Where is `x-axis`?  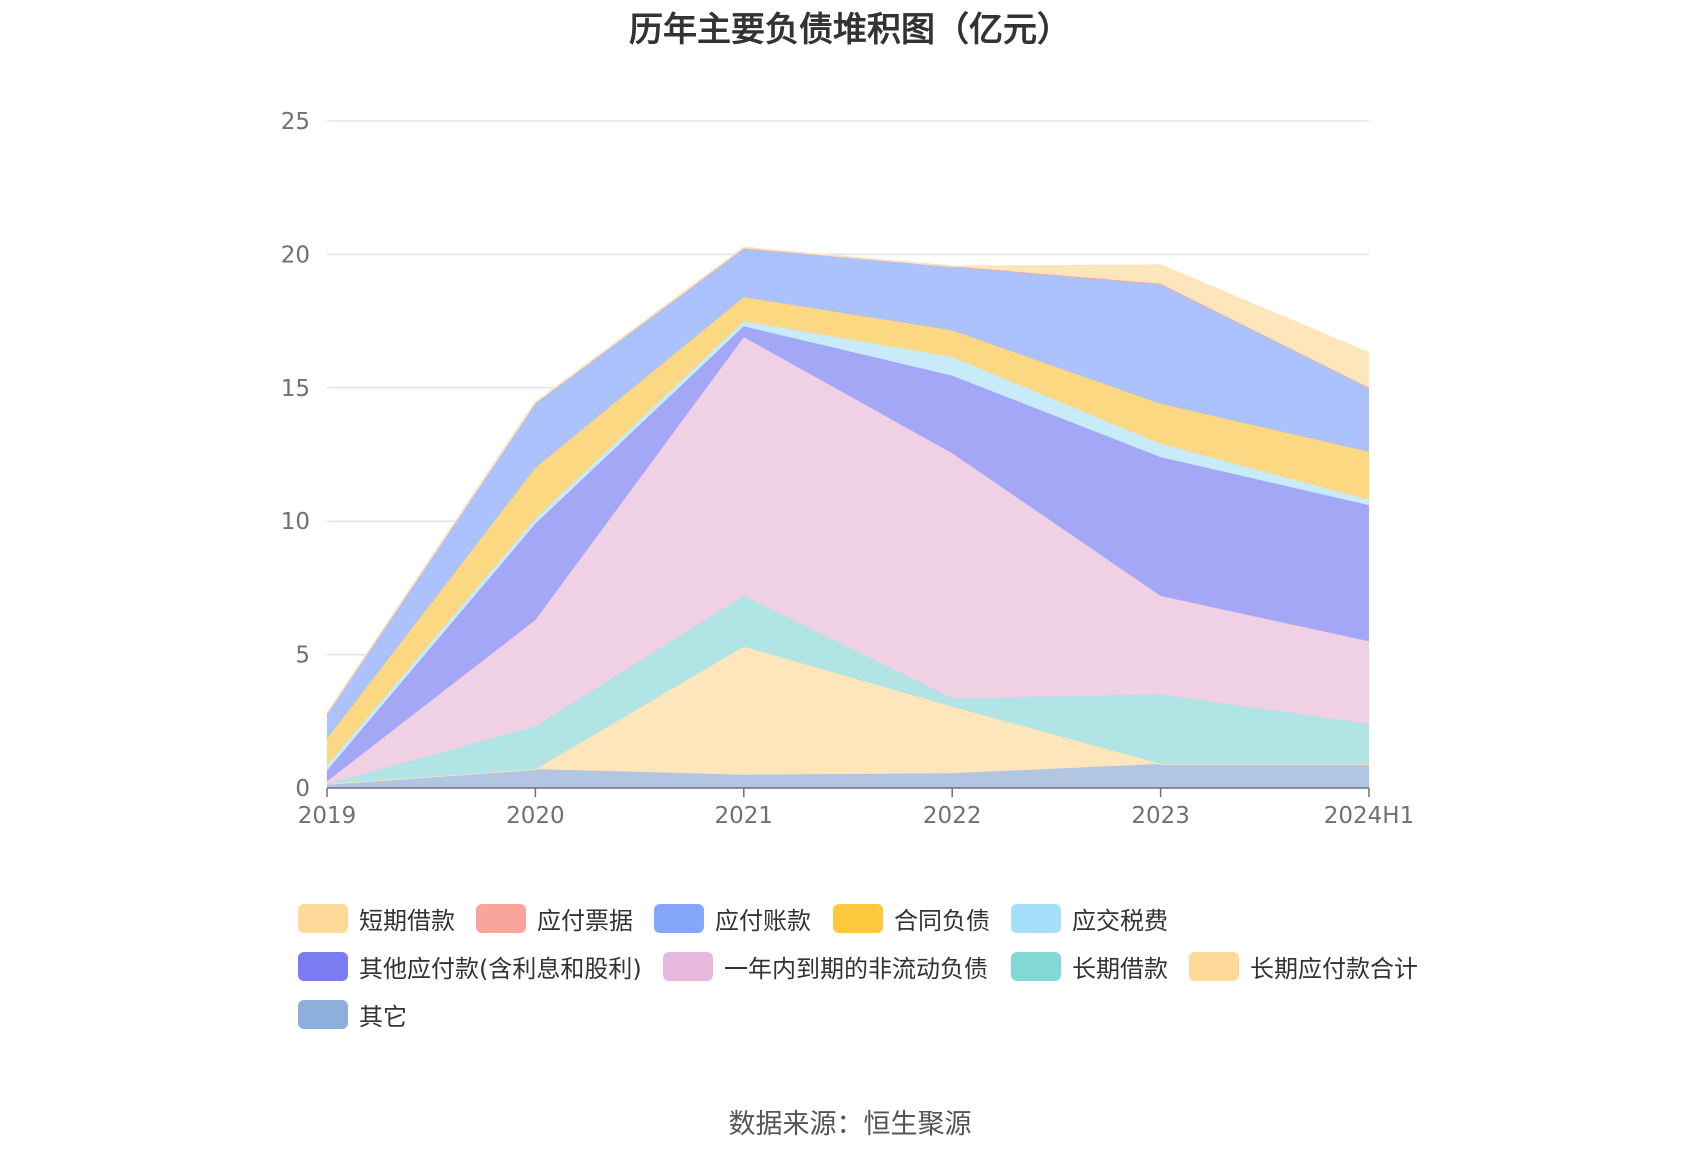
x-axis is located at coordinates (848, 792).